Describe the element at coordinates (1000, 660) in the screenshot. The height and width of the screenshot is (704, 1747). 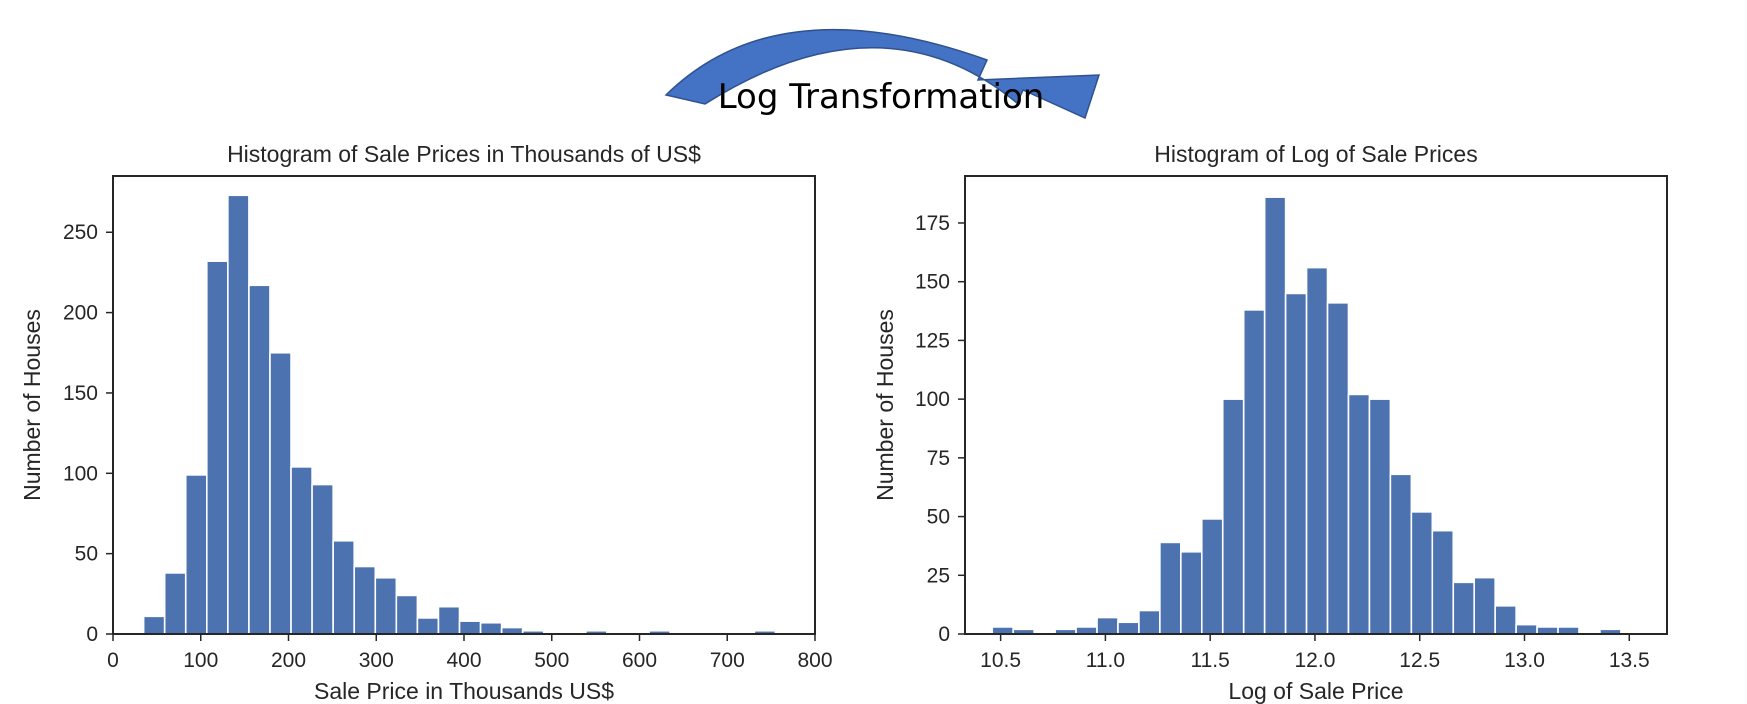
I see `x-tick-label: 10.5` at that location.